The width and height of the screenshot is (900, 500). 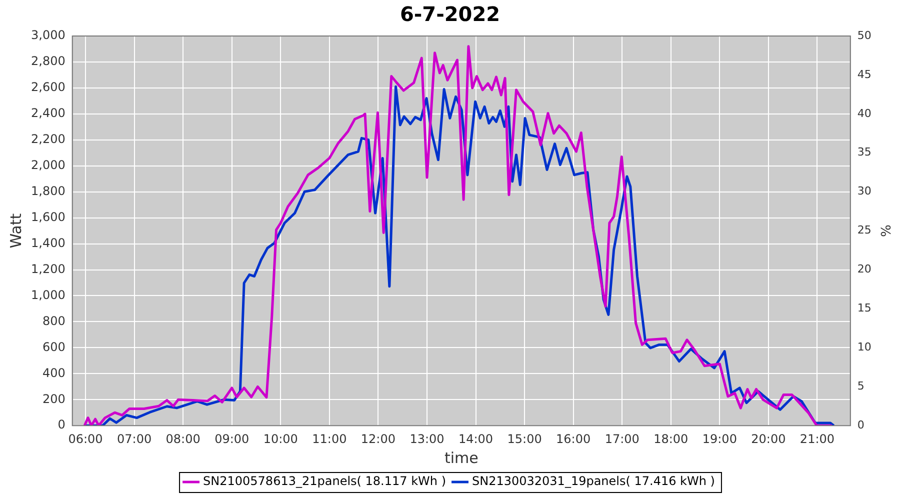 I want to click on y2-axis-title: %, so click(x=884, y=230).